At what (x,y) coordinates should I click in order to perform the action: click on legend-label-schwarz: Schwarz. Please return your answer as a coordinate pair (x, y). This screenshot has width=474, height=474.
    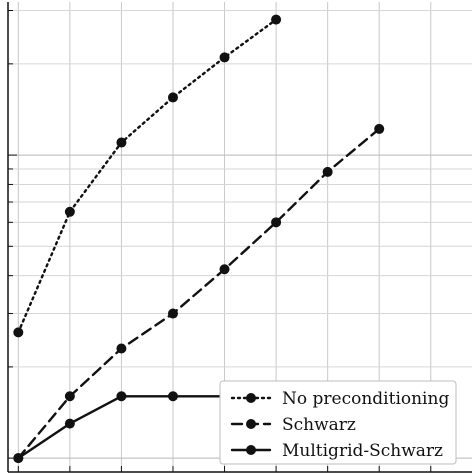
    Looking at the image, I should click on (319, 425).